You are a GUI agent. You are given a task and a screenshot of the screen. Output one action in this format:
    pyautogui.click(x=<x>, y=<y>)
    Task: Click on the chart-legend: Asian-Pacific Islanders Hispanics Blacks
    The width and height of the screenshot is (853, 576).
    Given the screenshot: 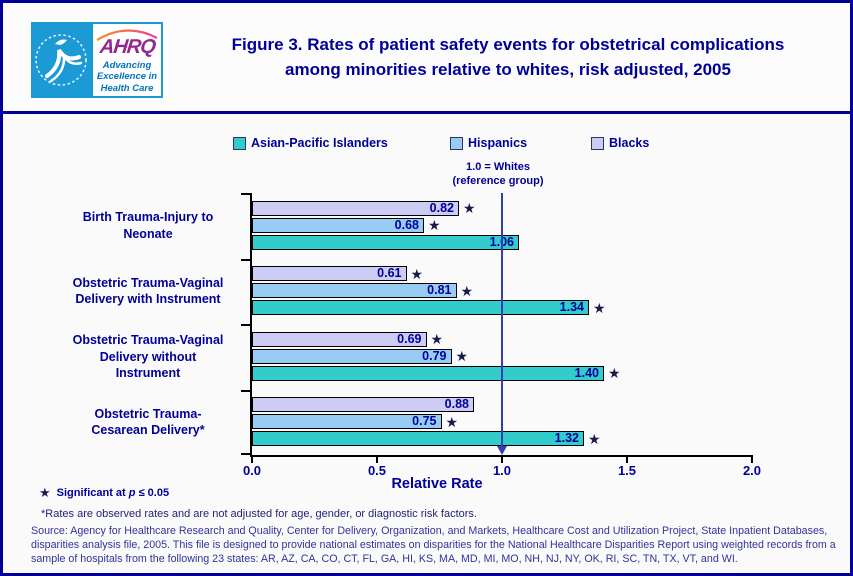 What is the action you would take?
    pyautogui.click(x=426, y=144)
    